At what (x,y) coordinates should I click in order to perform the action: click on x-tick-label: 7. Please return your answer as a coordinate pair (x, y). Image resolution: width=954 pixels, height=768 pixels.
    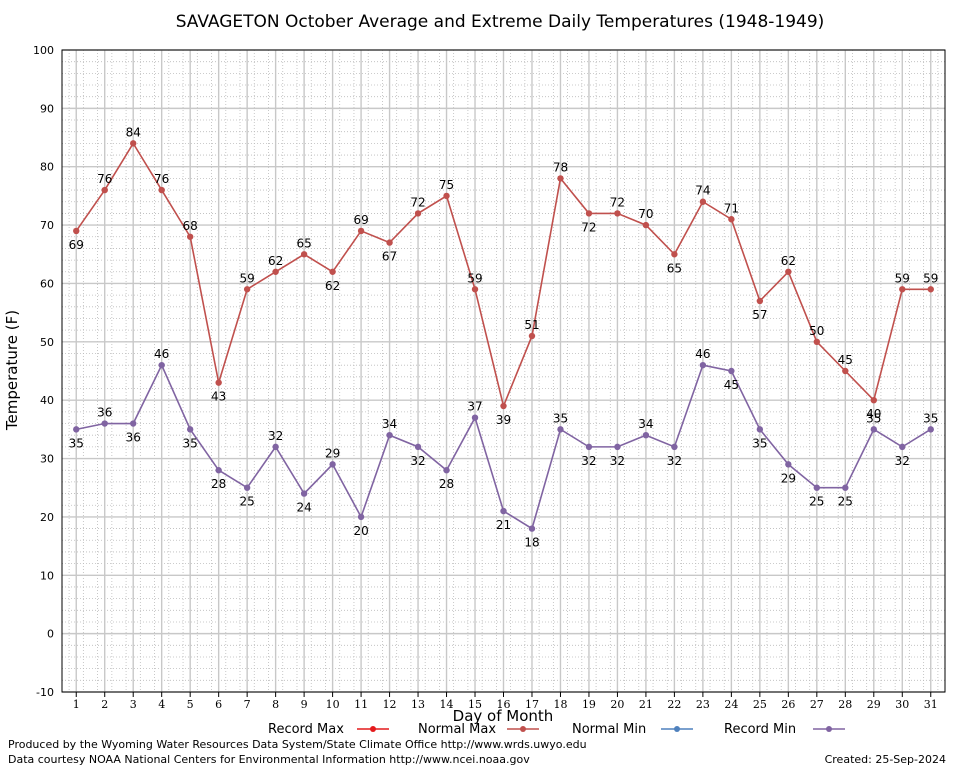
    Looking at the image, I should click on (247, 704).